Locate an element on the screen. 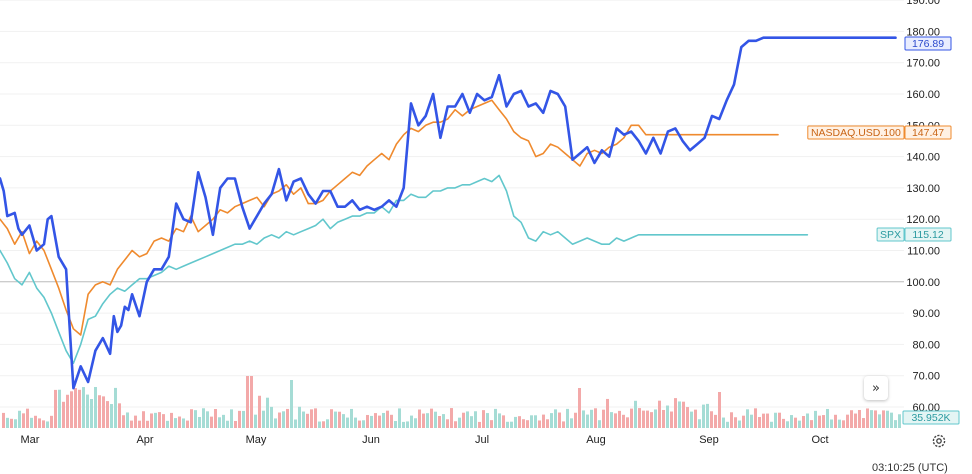 This screenshot has height=474, width=972. x-tick-label: Apr is located at coordinates (144, 440).